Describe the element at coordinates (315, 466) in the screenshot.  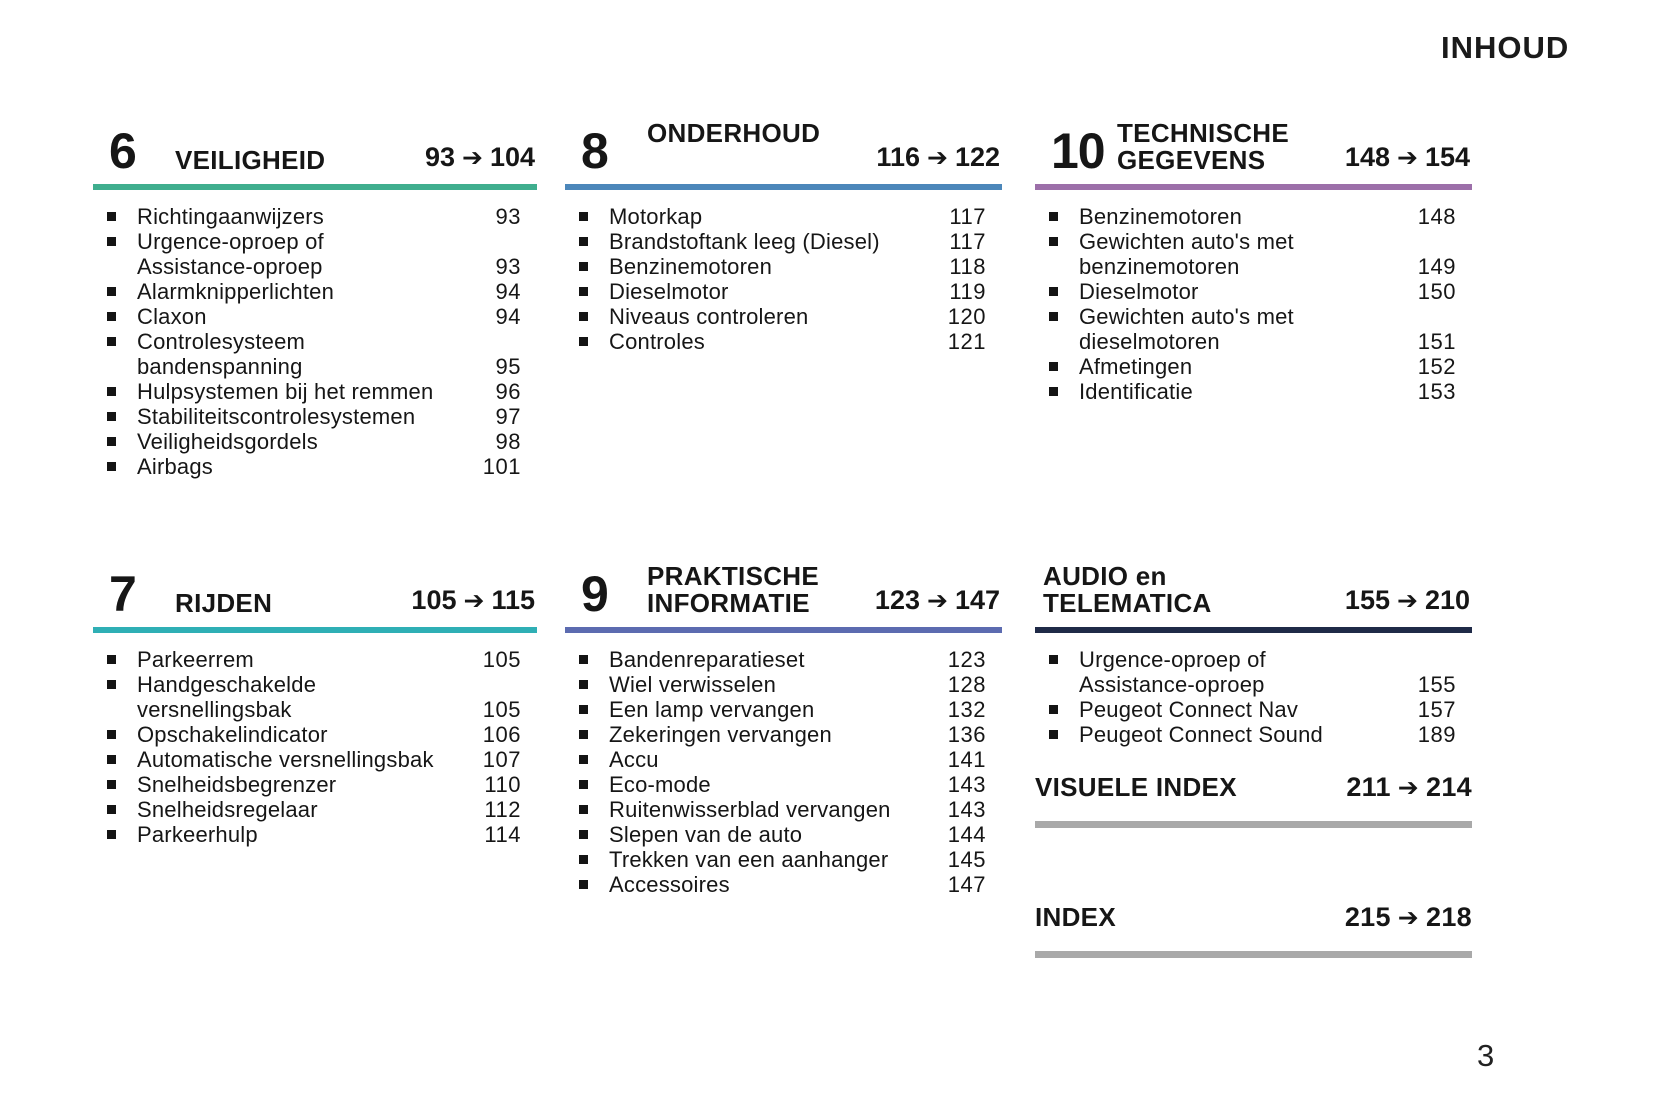
I see `toc-item: Airbags 101` at that location.